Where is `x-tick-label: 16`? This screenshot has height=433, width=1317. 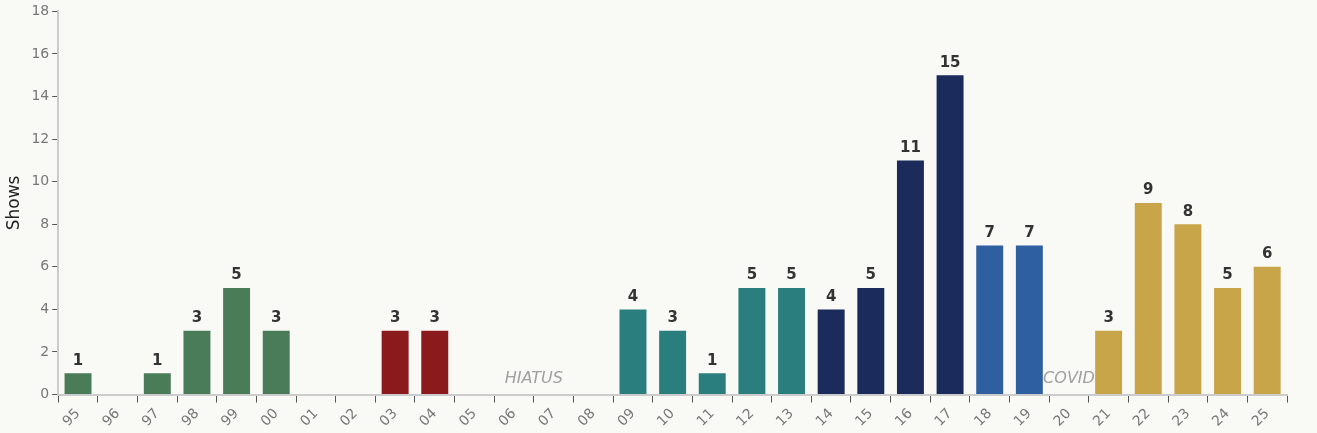 x-tick-label: 16 is located at coordinates (903, 416).